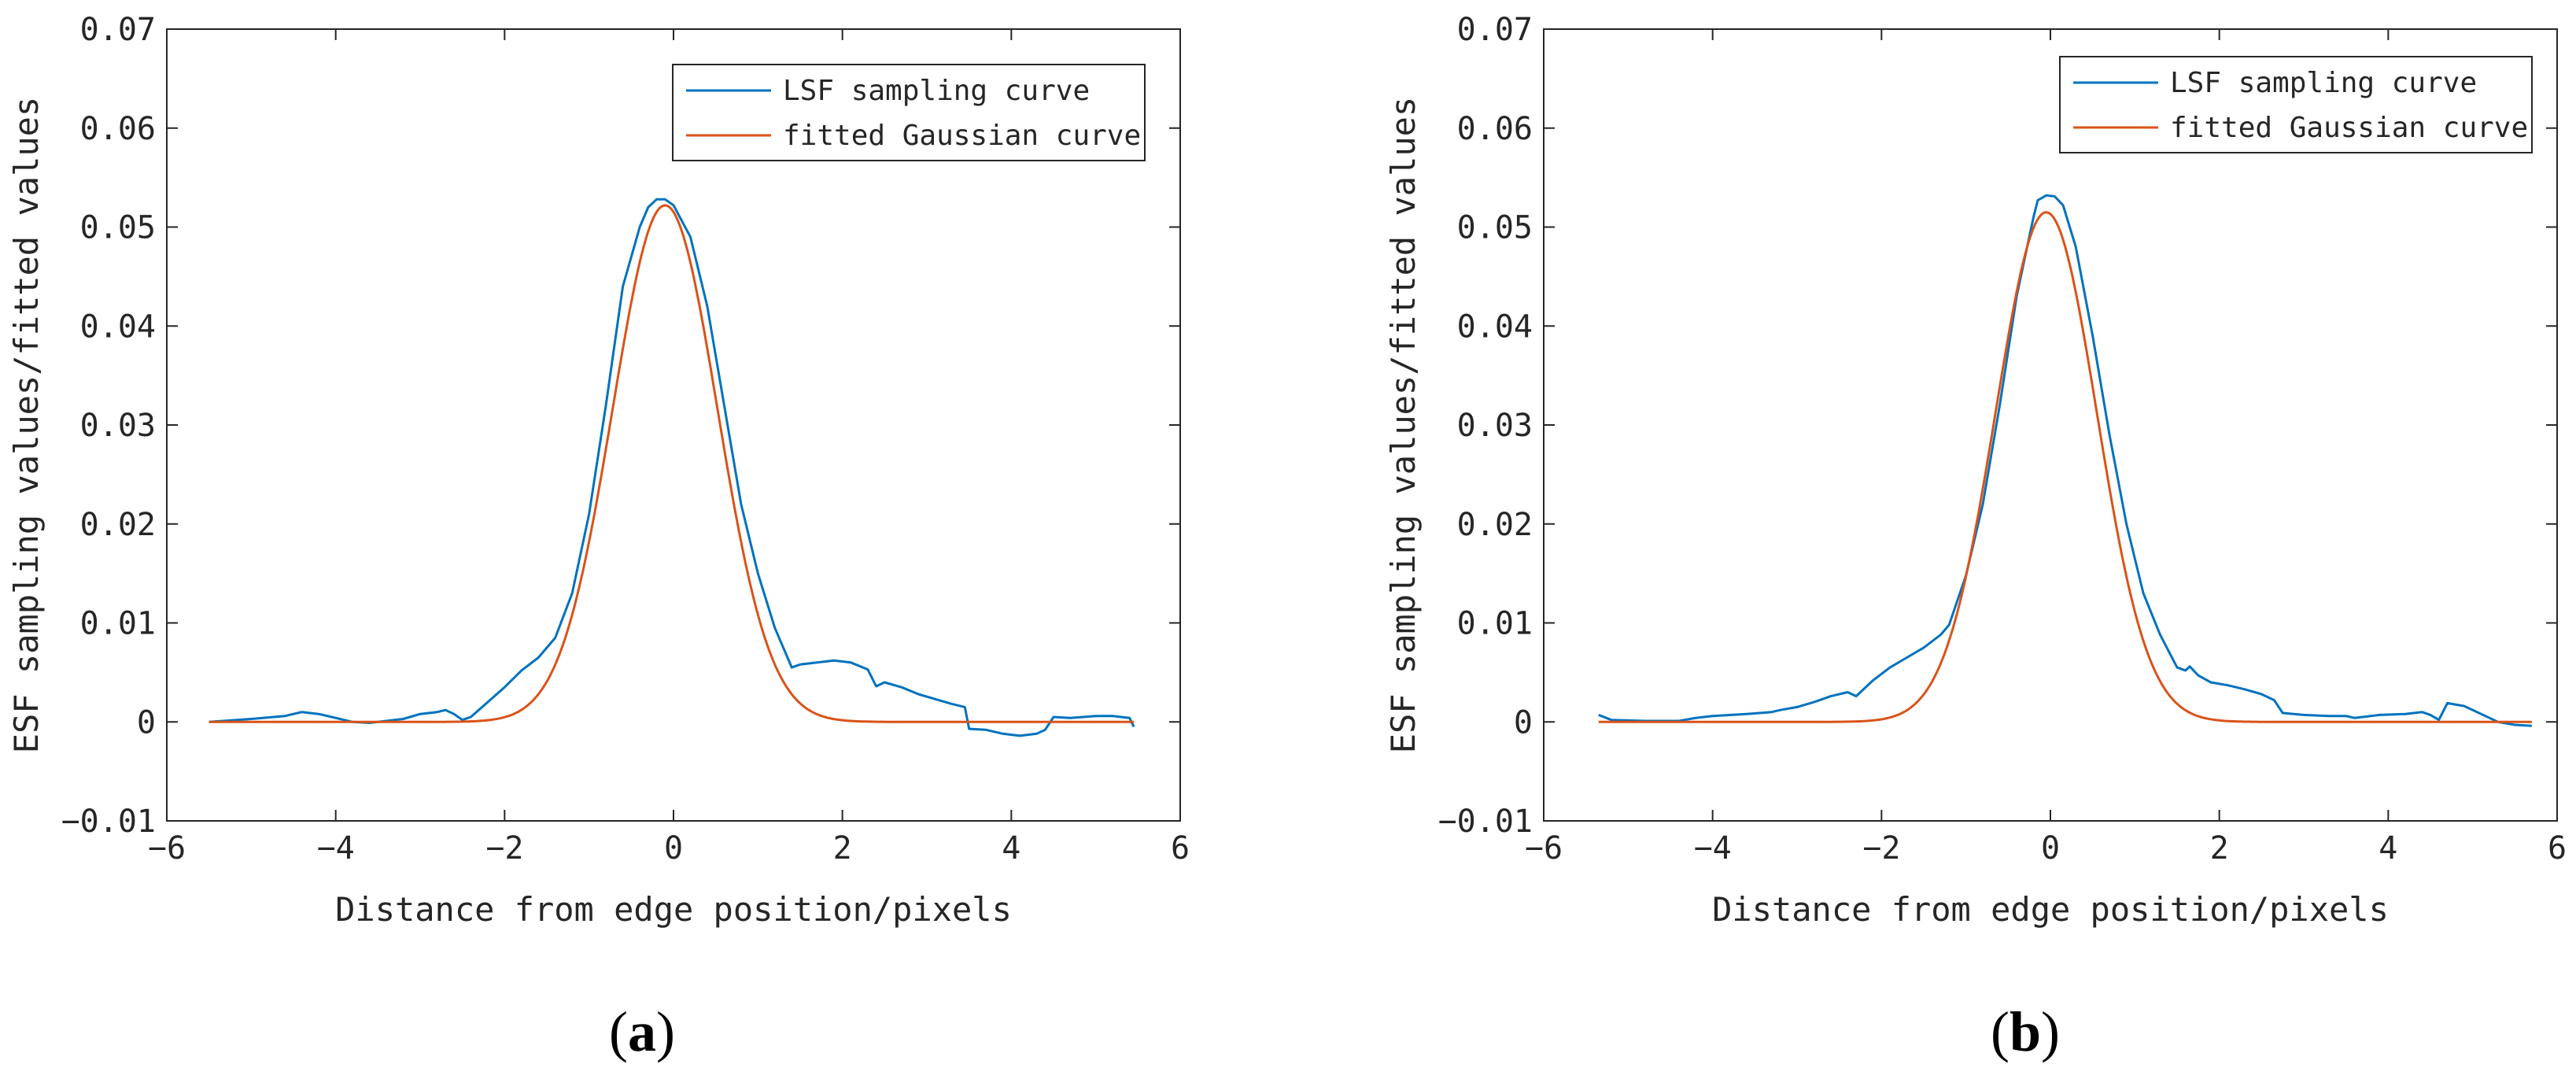  I want to click on panel-label-a: (a), so click(642, 1031).